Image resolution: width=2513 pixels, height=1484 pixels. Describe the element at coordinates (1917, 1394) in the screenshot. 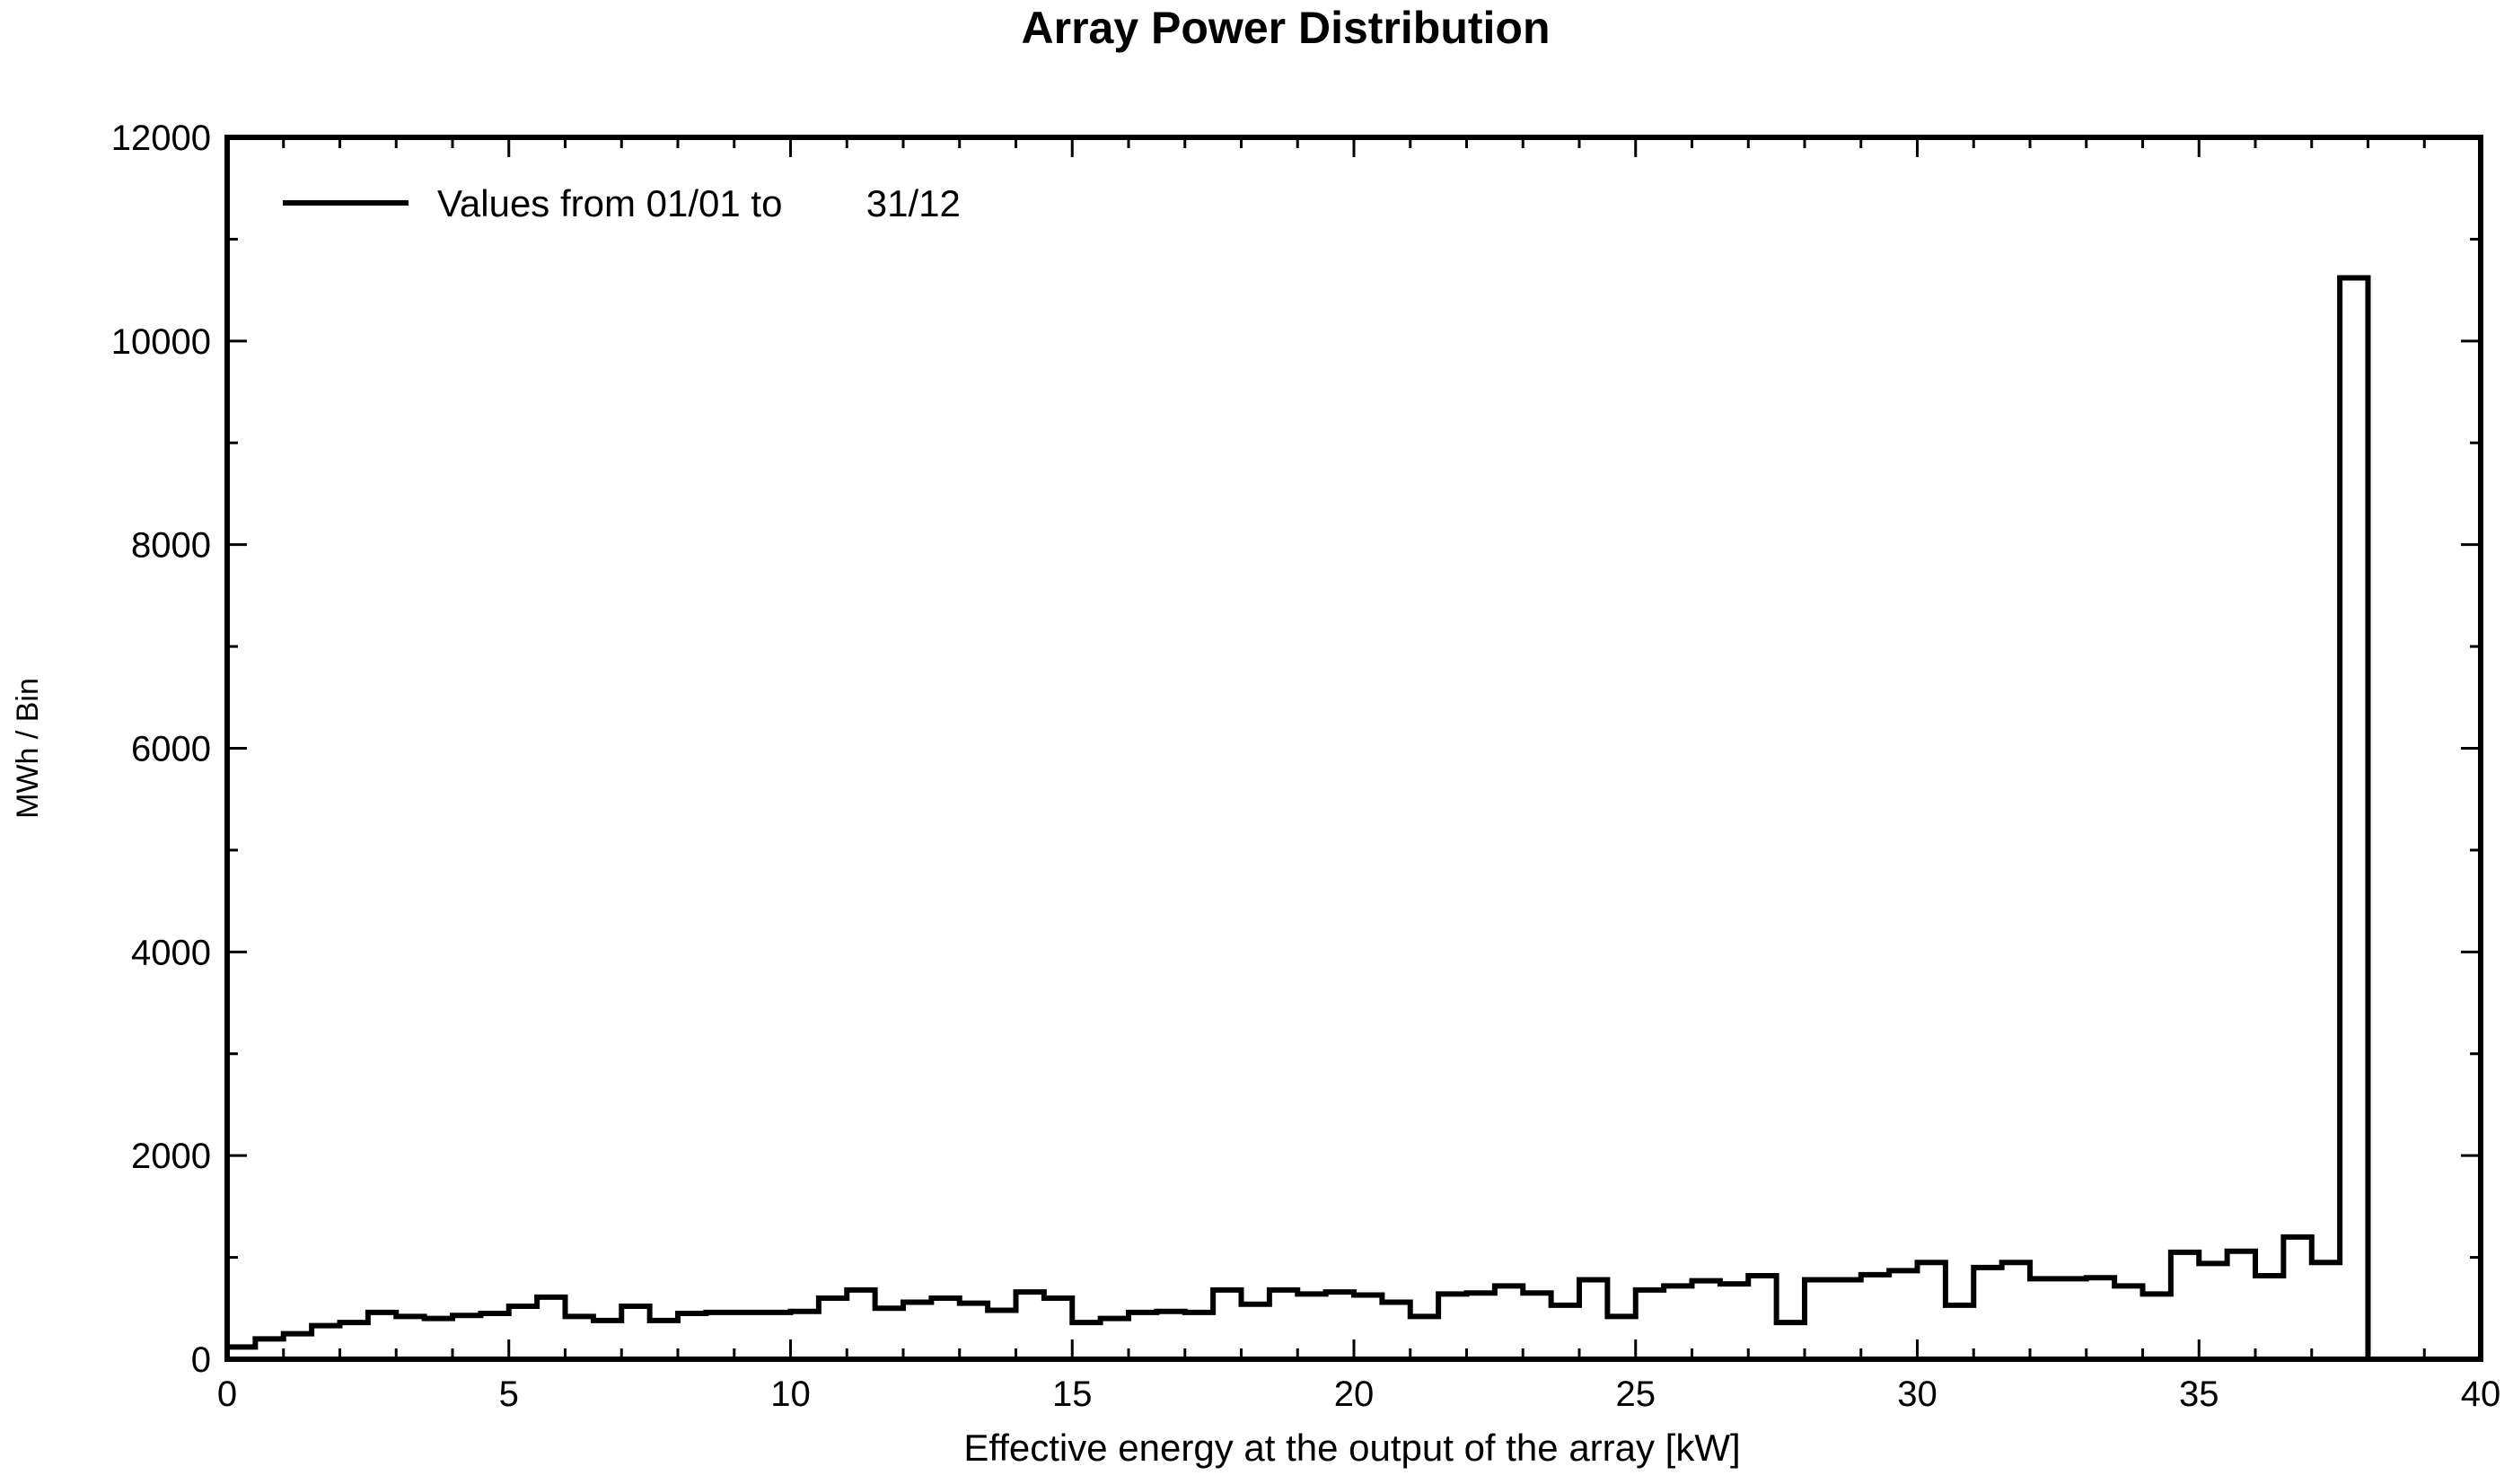

I see `x-tick-label: 30` at that location.